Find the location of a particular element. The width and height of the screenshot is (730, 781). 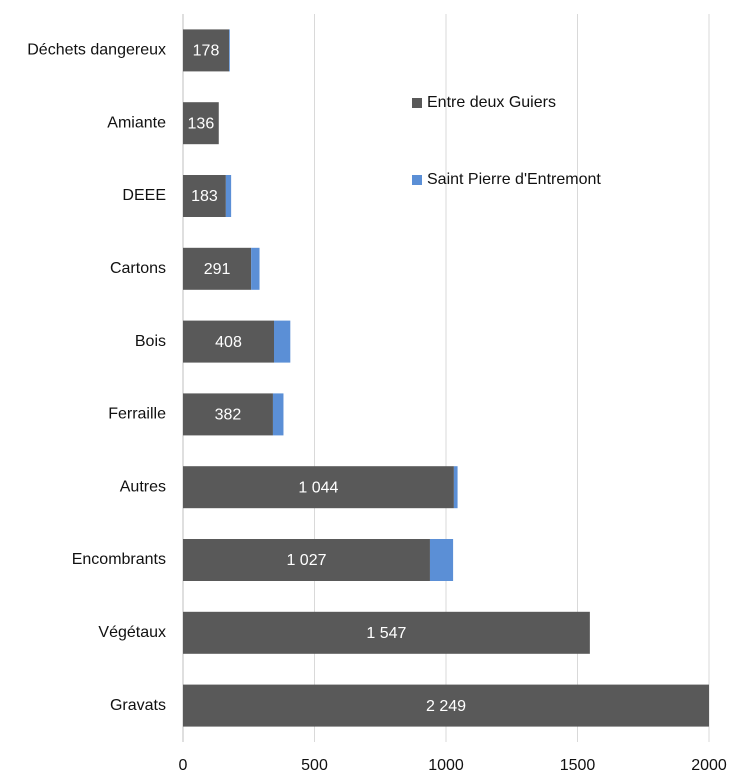

y-tick-label: Cartons is located at coordinates (138, 268).